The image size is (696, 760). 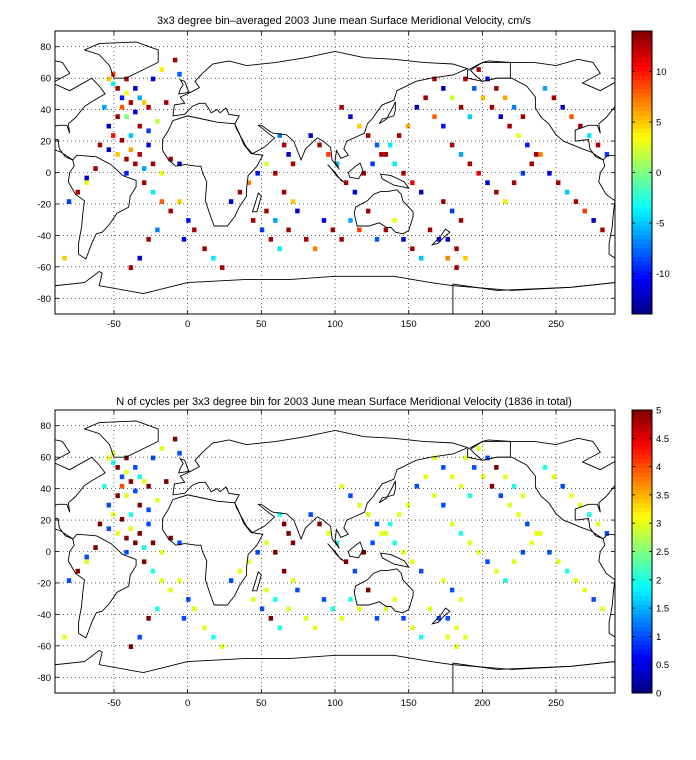 I want to click on y-tick-label: 40, so click(x=45, y=110).